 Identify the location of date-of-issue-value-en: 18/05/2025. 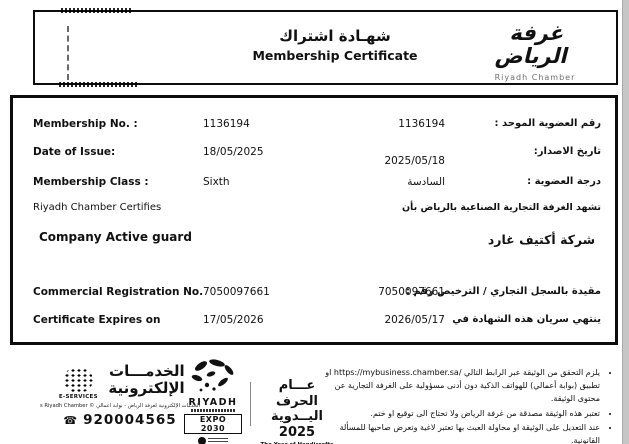
(233, 152).